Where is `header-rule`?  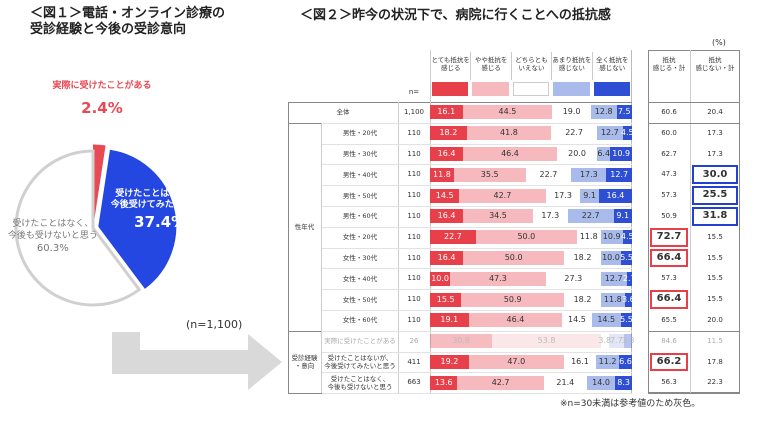 header-rule is located at coordinates (460, 102).